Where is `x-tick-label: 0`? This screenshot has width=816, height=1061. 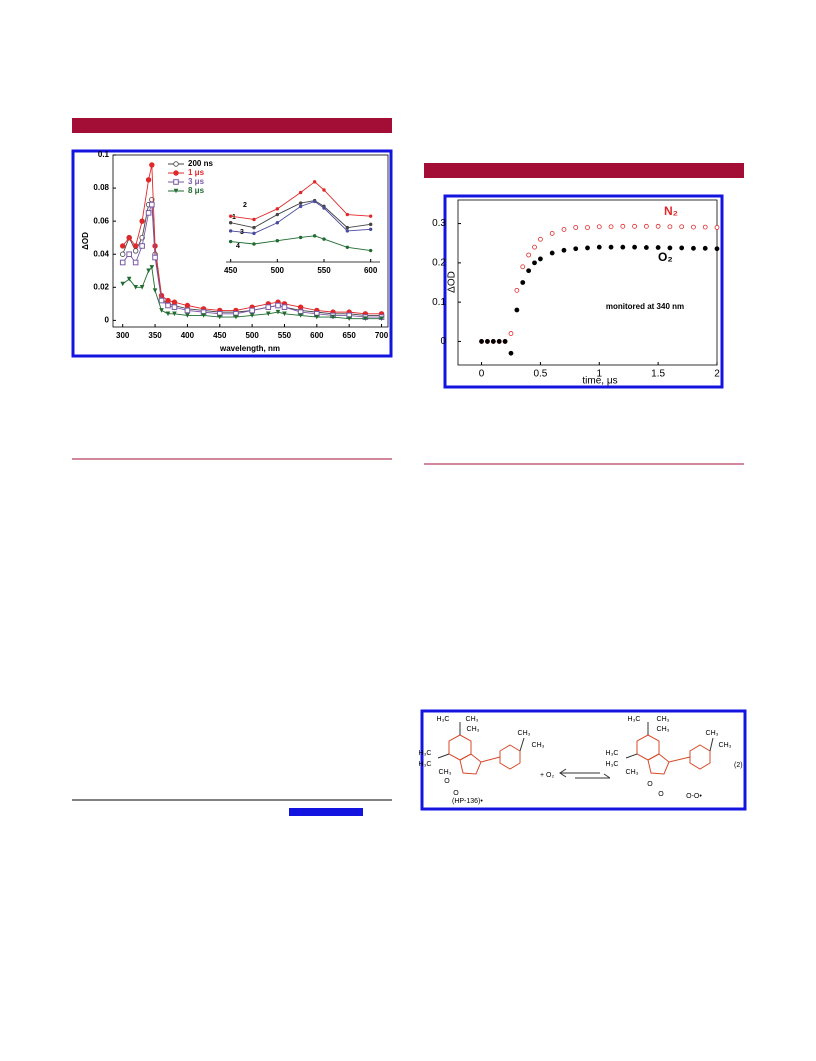
x-tick-label: 0 is located at coordinates (482, 374).